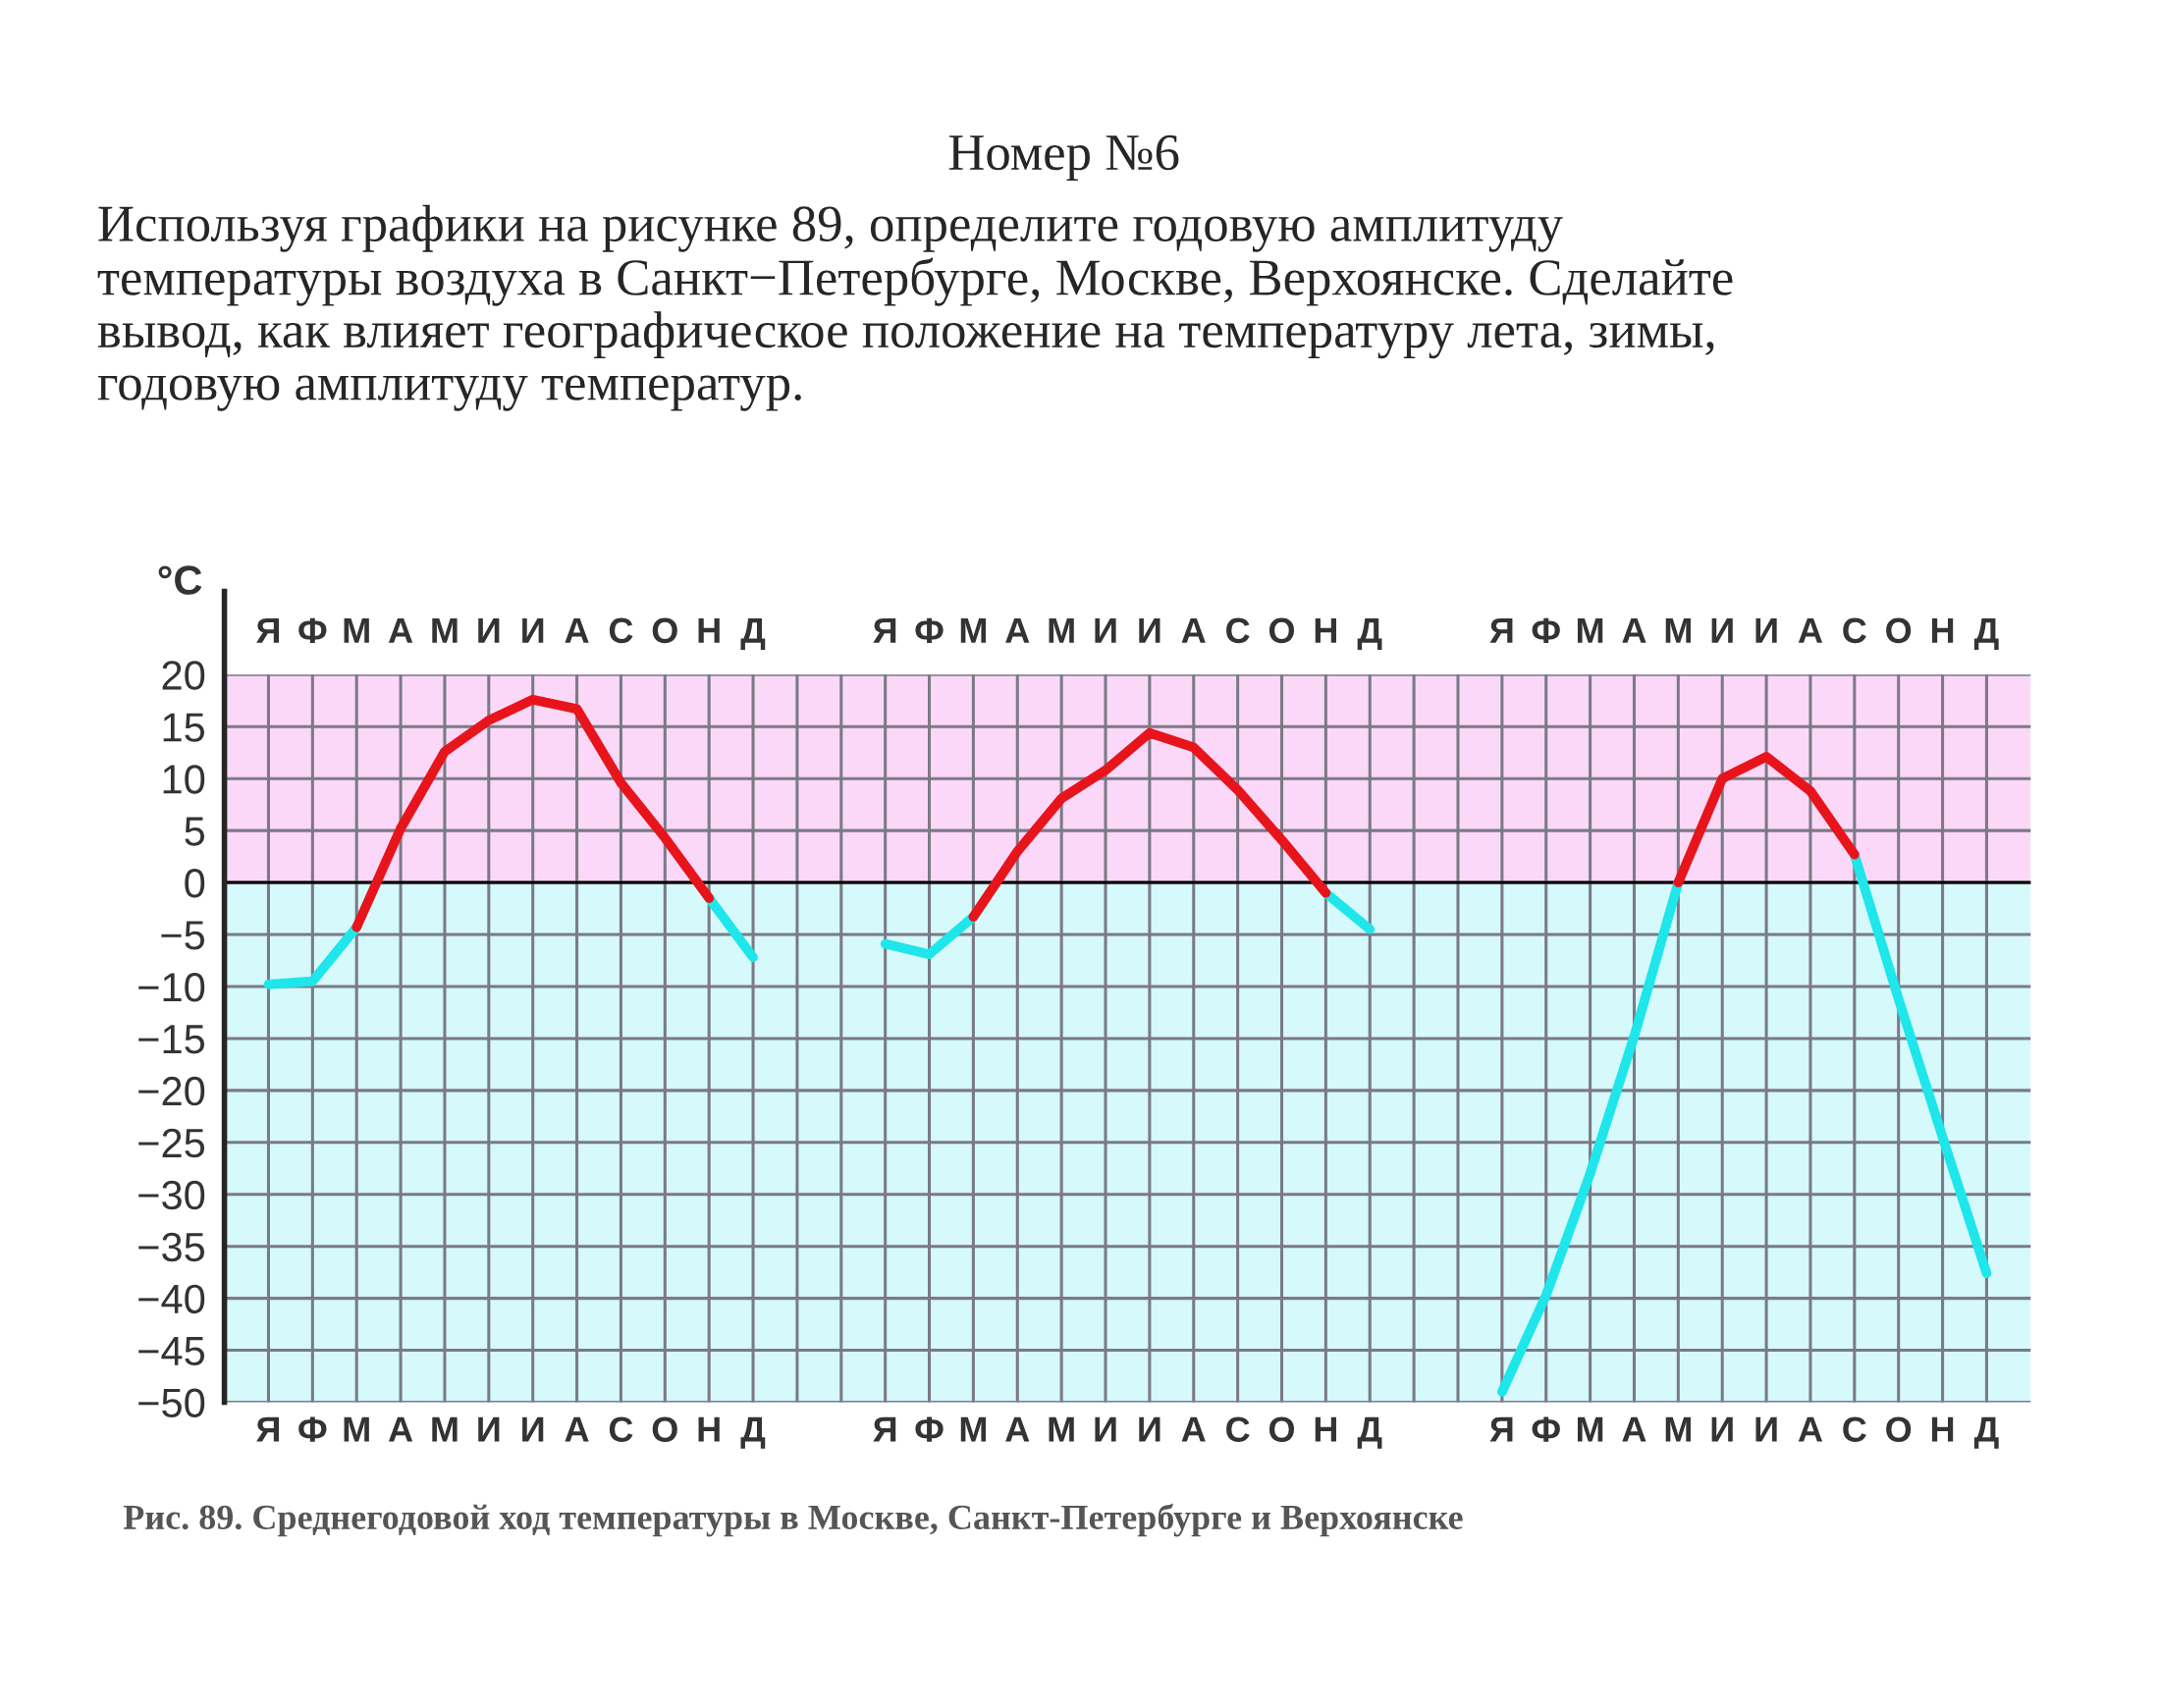 The image size is (2158, 1708). I want to click on chart-title: Номер №6, so click(1063, 158).